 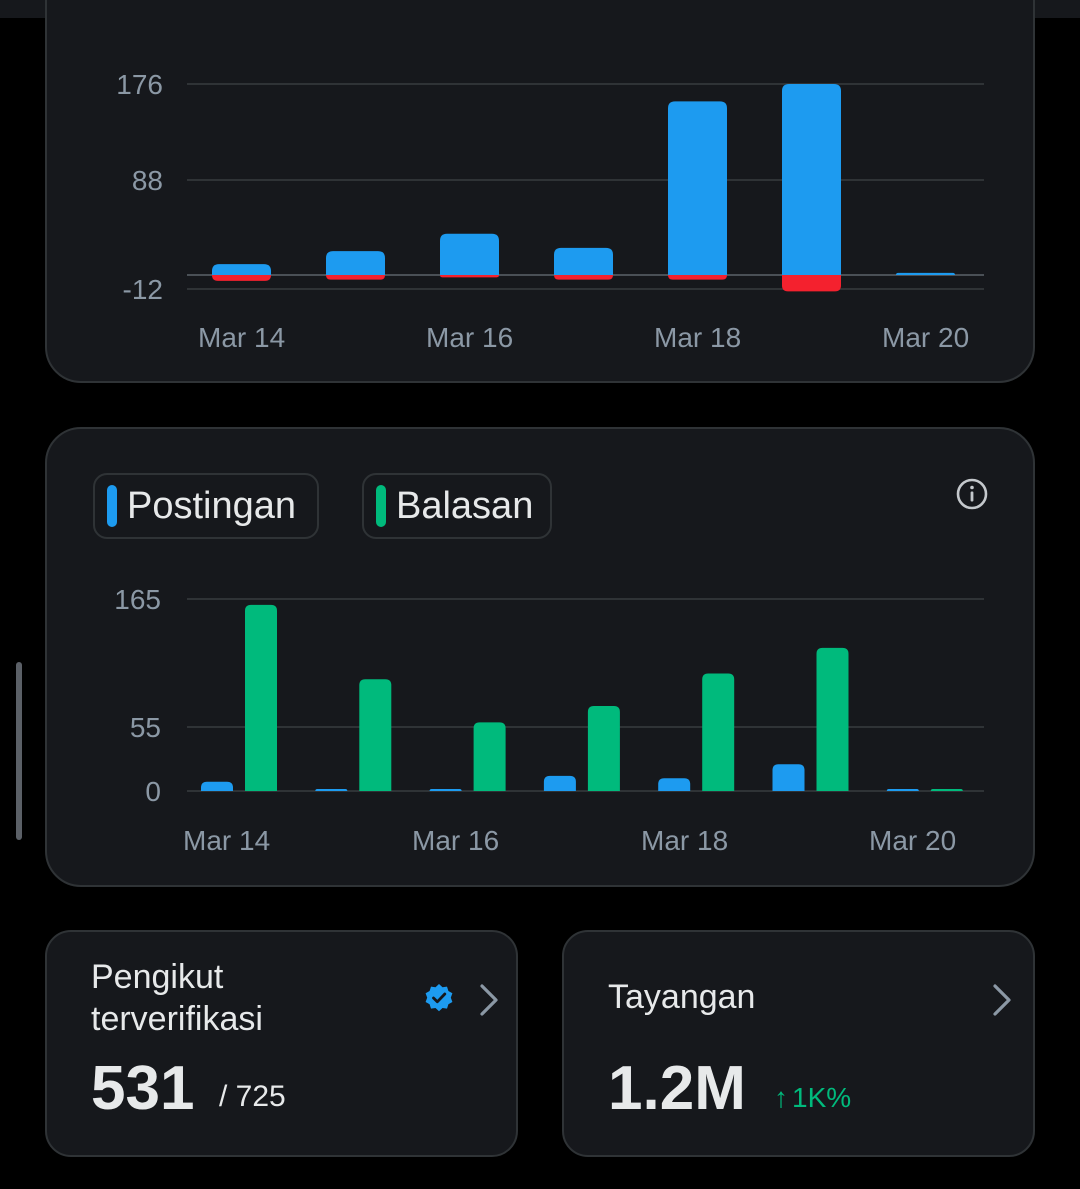 I want to click on verified-followers-total: / 725, so click(x=252, y=1096).